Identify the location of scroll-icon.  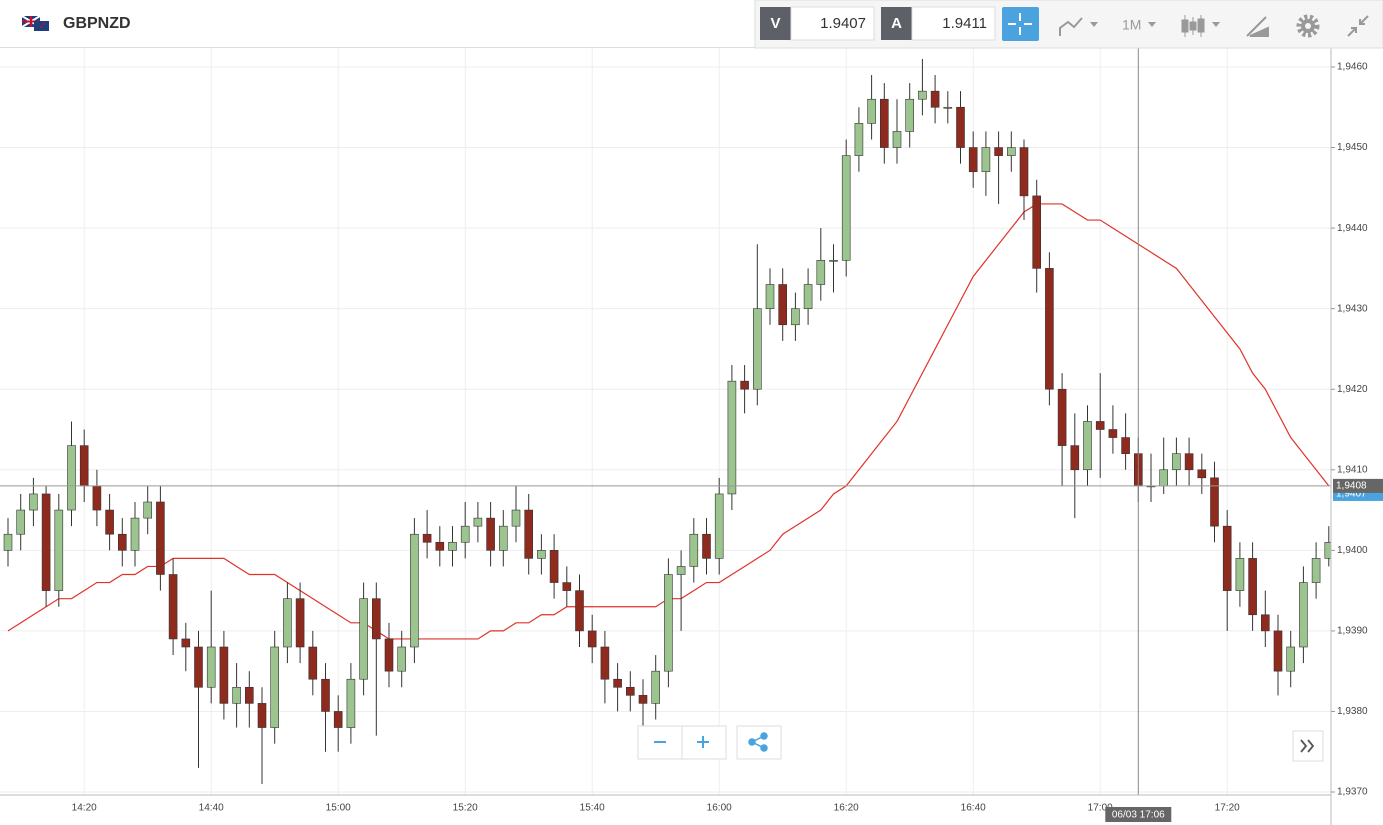
(1307, 746).